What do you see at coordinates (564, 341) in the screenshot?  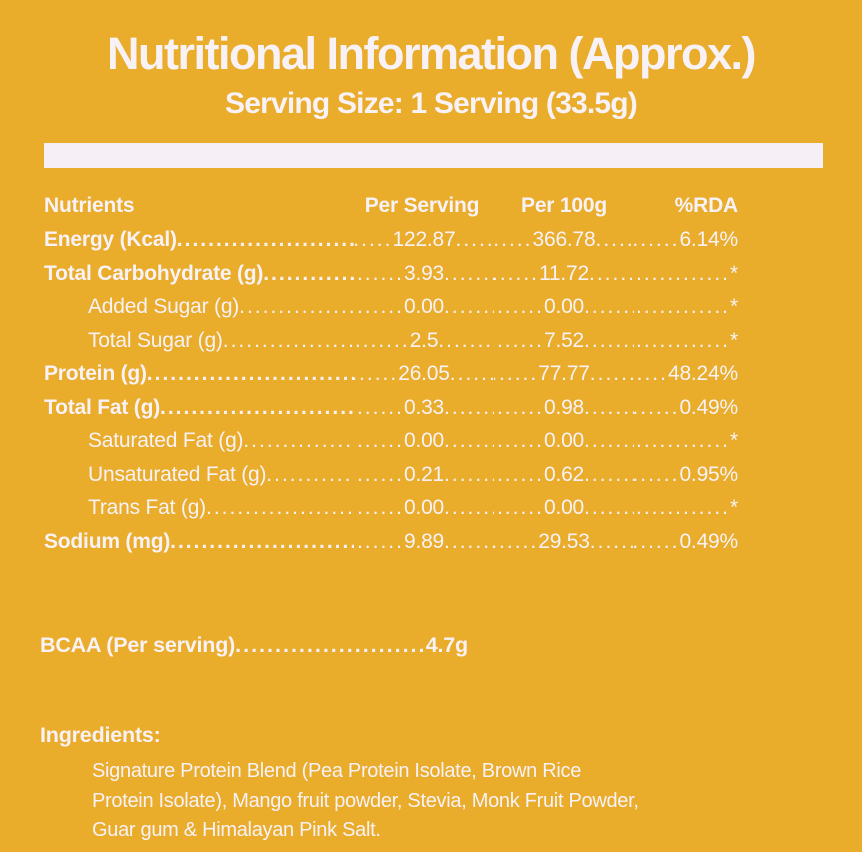 I see `per-100g-cell: 7.52` at bounding box center [564, 341].